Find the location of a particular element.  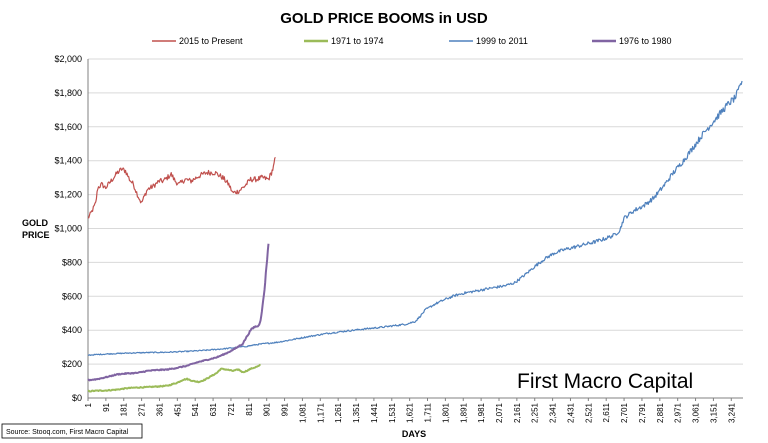

x-tick-label: 1,801 is located at coordinates (445, 412).